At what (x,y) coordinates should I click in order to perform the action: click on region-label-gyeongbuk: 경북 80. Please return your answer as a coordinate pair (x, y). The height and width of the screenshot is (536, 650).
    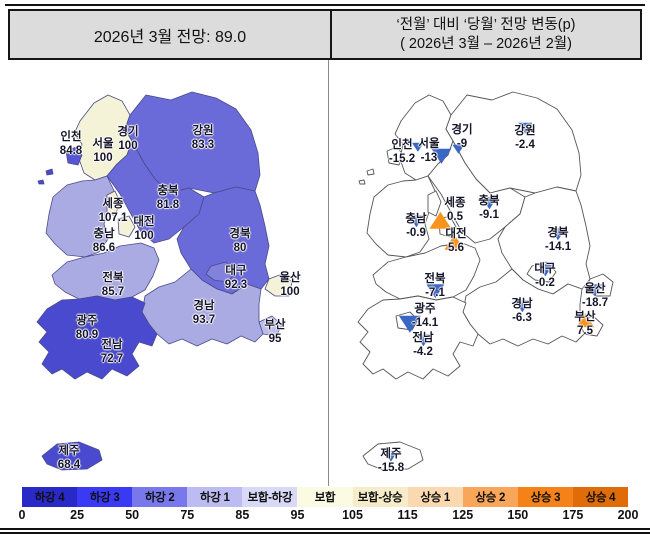
    Looking at the image, I should click on (239, 242).